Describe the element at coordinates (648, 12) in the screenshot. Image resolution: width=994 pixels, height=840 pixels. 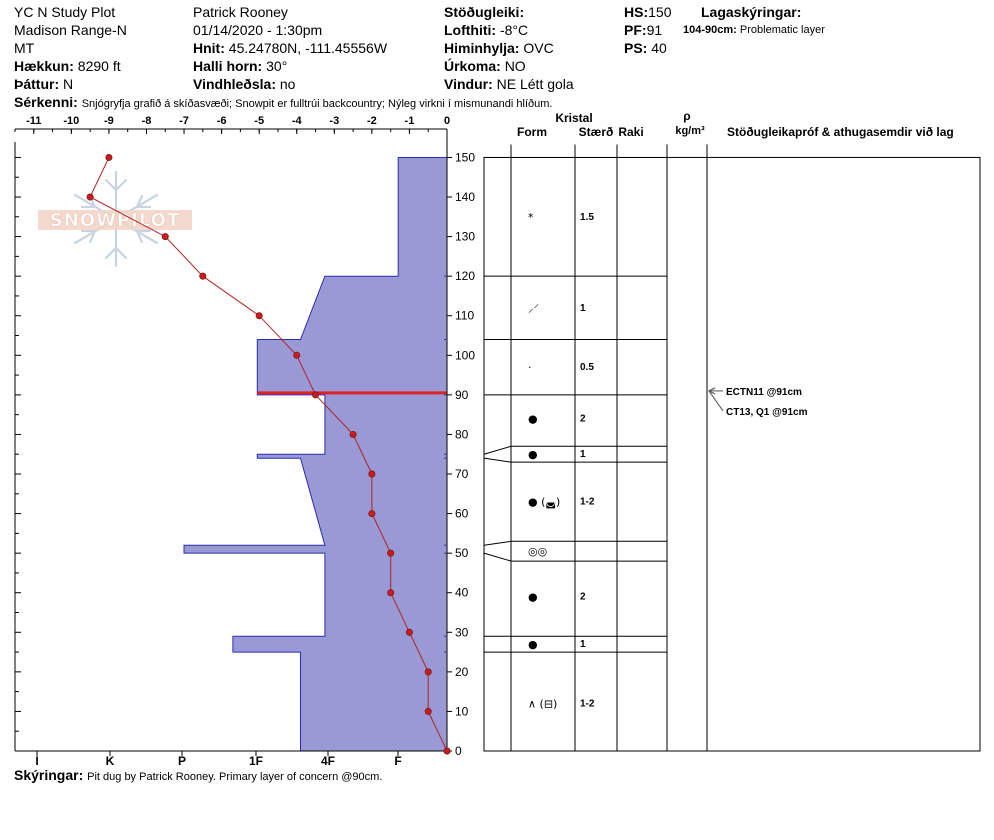
I see `snow-height: HS:150` at that location.